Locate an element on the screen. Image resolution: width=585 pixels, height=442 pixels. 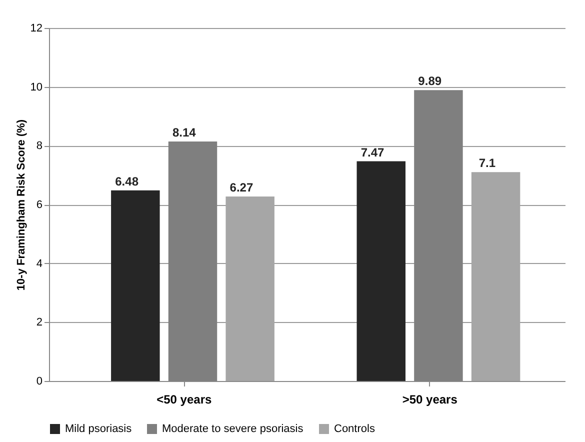
y-tick-label: 4 is located at coordinates (39, 264).